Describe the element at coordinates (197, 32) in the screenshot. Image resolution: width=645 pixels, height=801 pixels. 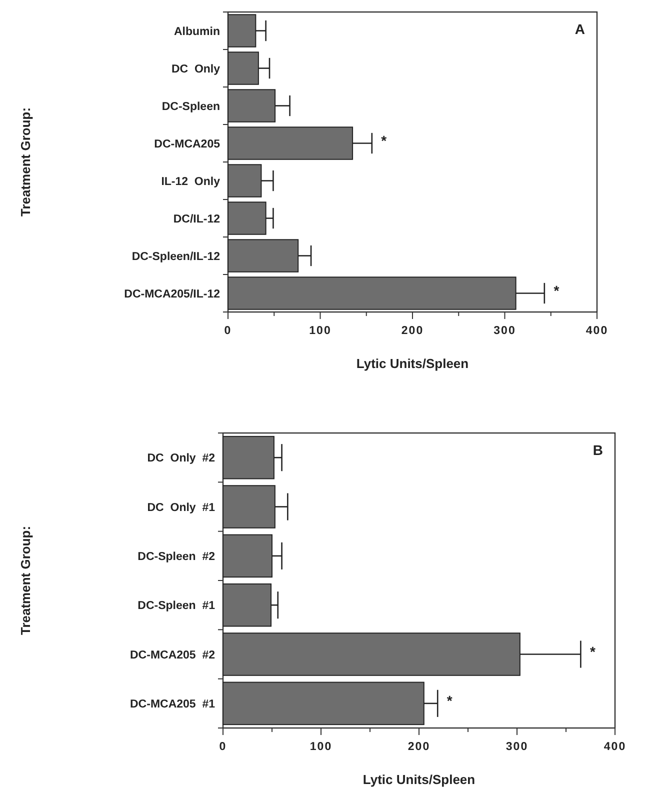
I see `y-tick-label: Albumin` at that location.